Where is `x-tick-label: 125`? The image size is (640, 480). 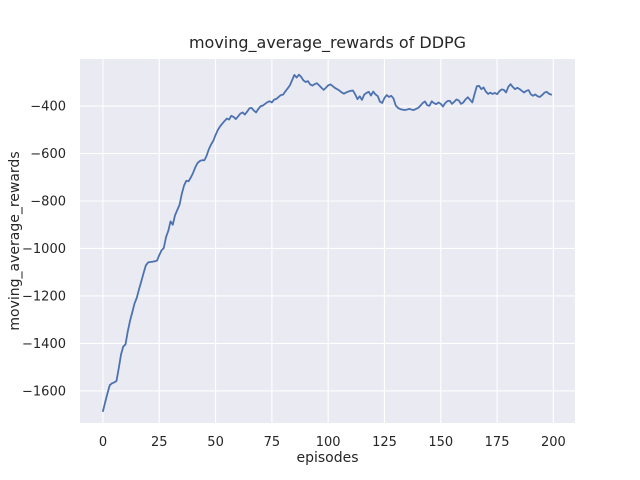 x-tick-label: 125 is located at coordinates (384, 442).